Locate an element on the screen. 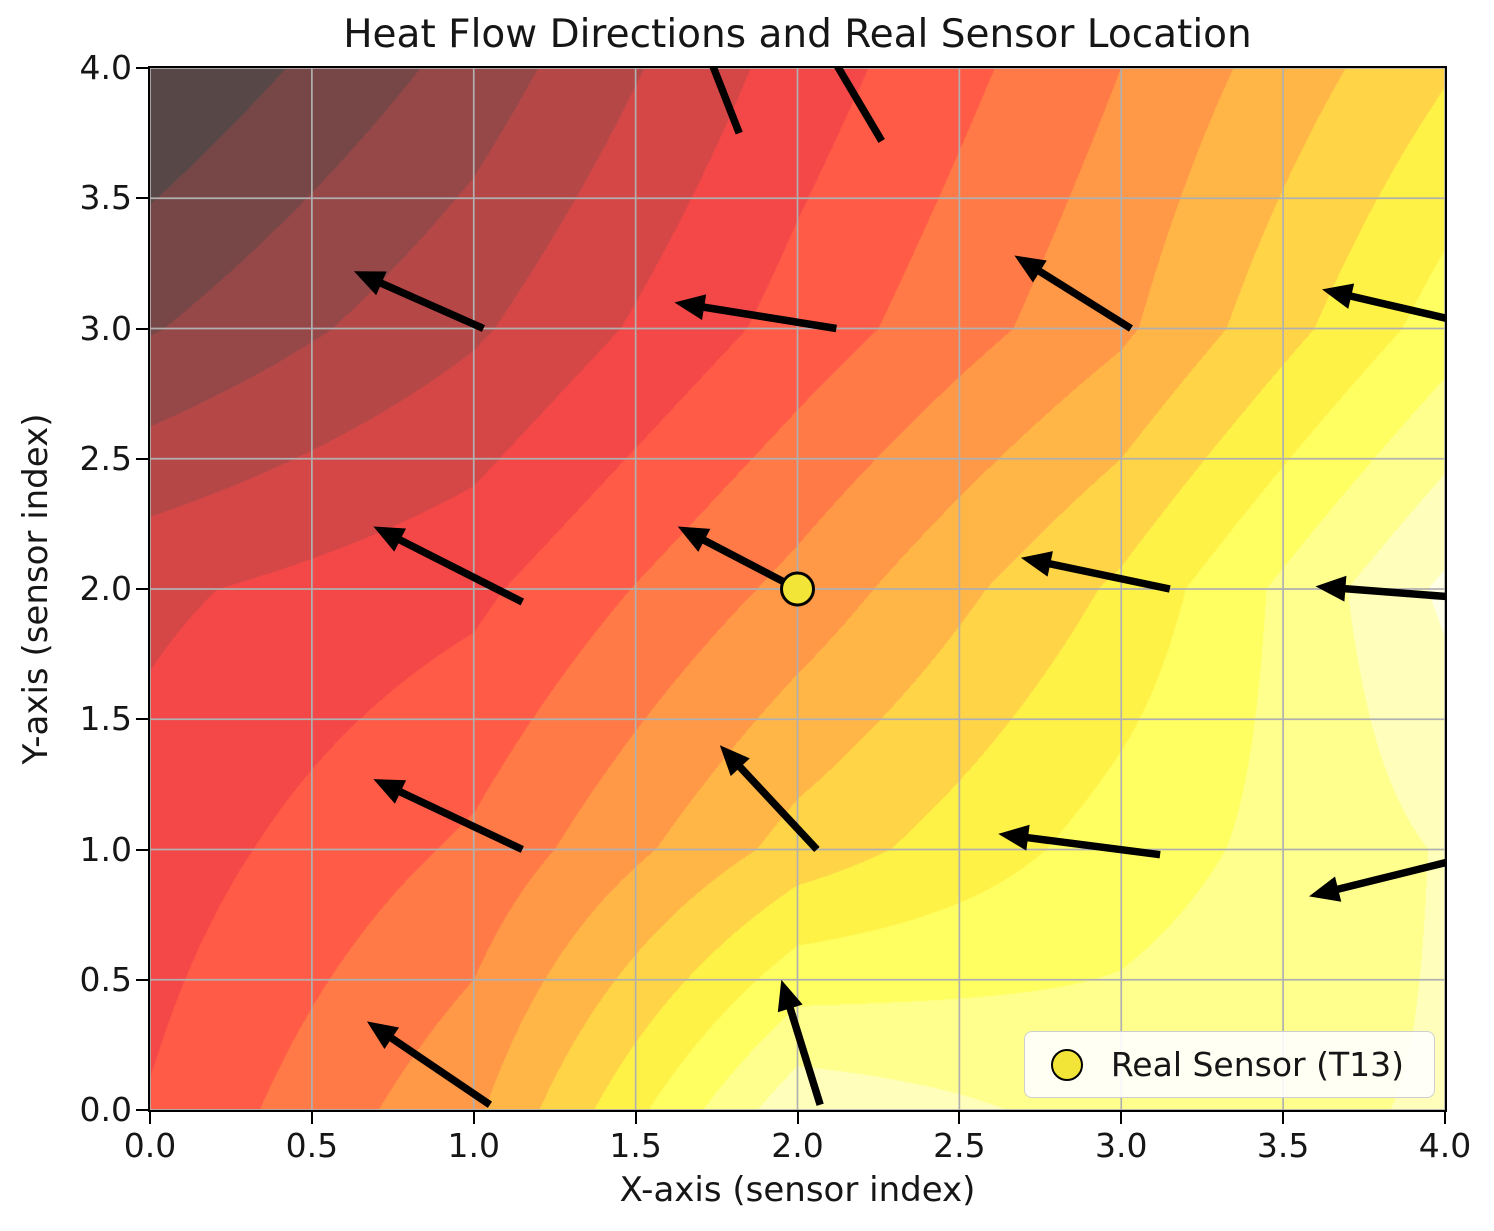  x-tick-label: 1.0 is located at coordinates (473, 1145).